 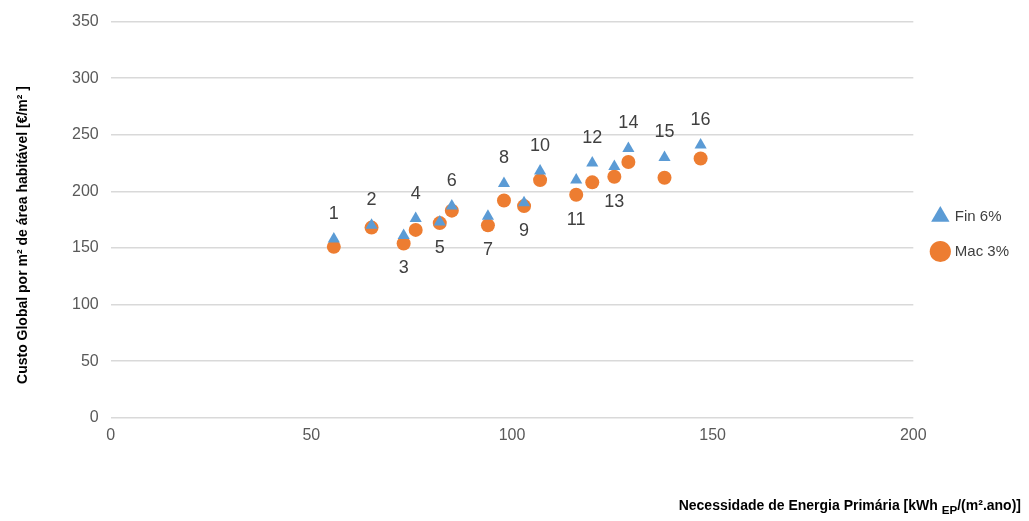 What do you see at coordinates (487, 249) in the screenshot?
I see `annotation: 7` at bounding box center [487, 249].